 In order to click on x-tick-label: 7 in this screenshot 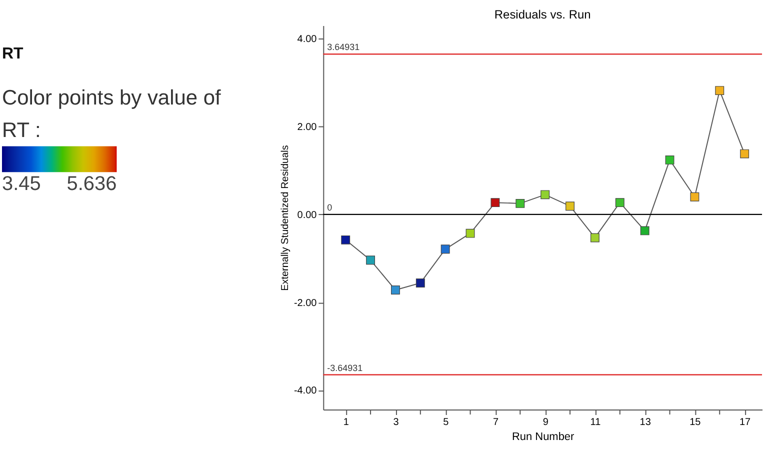, I will do `click(495, 422)`.